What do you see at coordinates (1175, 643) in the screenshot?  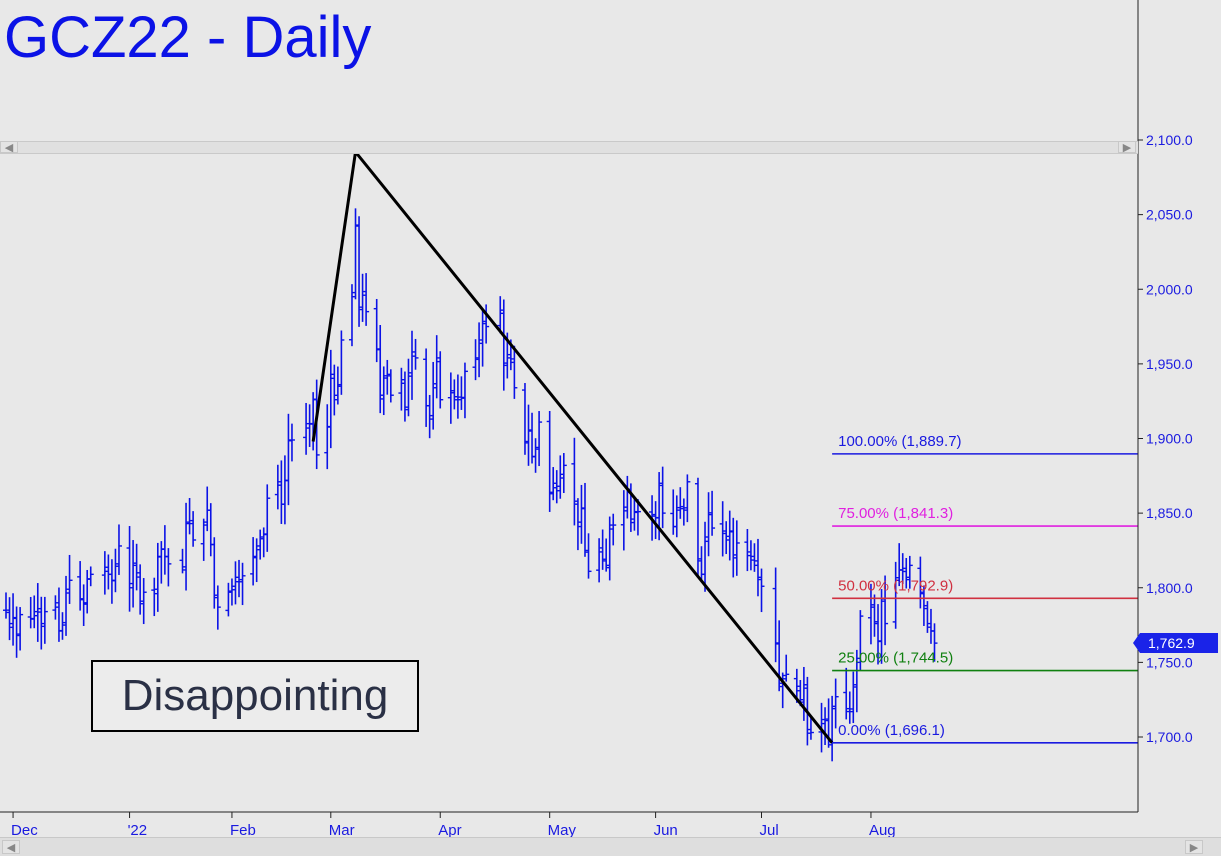 I see `last-price-tag: 1,762.9` at bounding box center [1175, 643].